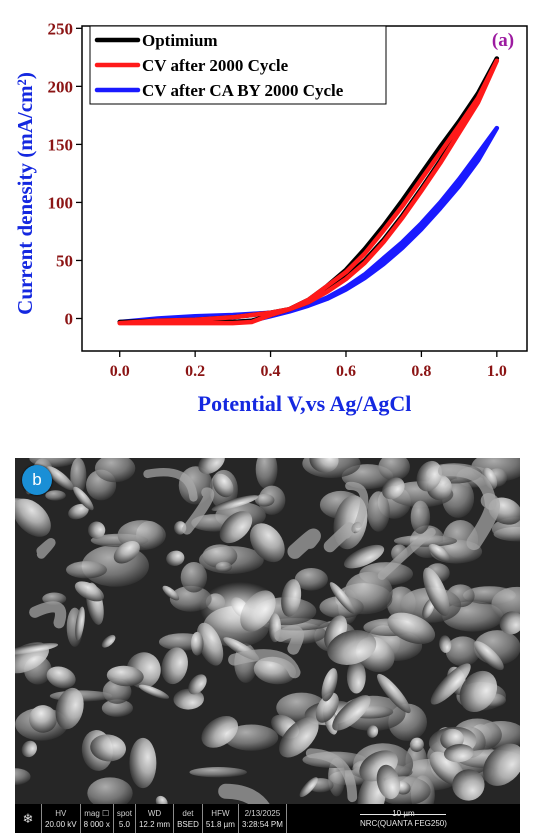 This screenshot has height=840, width=550. What do you see at coordinates (61, 86) in the screenshot?
I see `y-tick-label: 200` at bounding box center [61, 86].